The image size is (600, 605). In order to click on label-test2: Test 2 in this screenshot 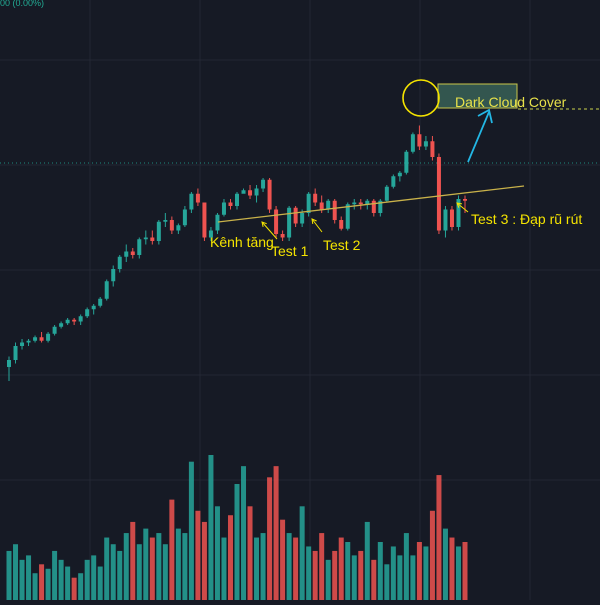, I will do `click(342, 245)`.